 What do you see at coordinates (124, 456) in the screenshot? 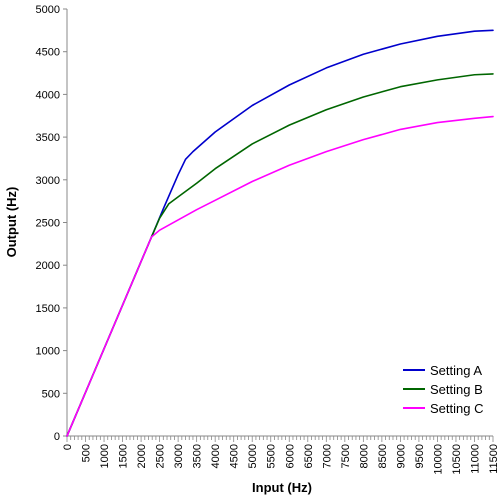
I see `x-tick-label: 1500` at bounding box center [124, 456].